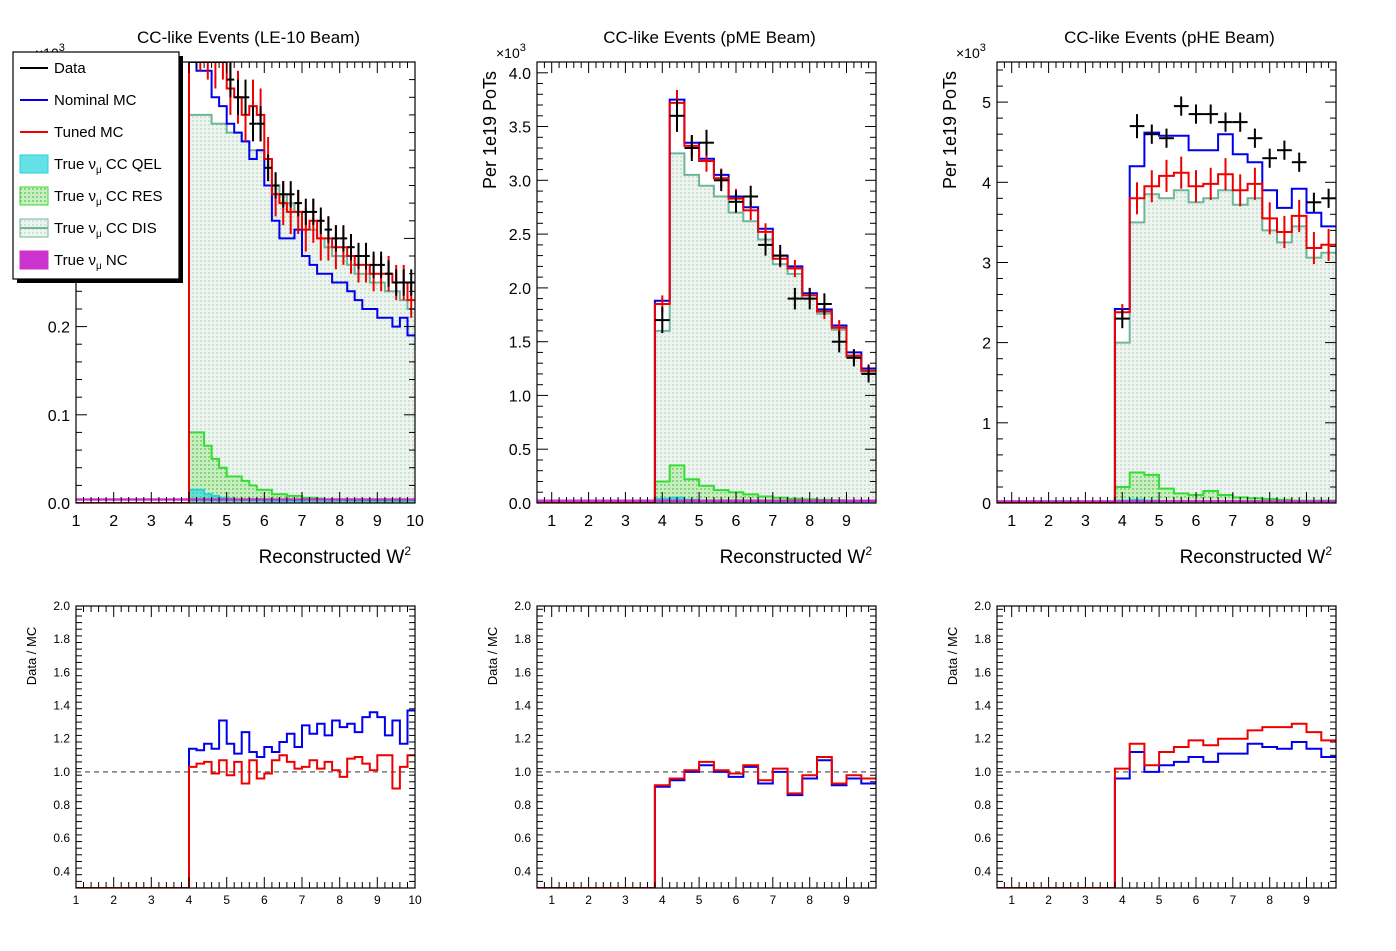 The image size is (1396, 951). I want to click on res-line, so click(1166, 487).